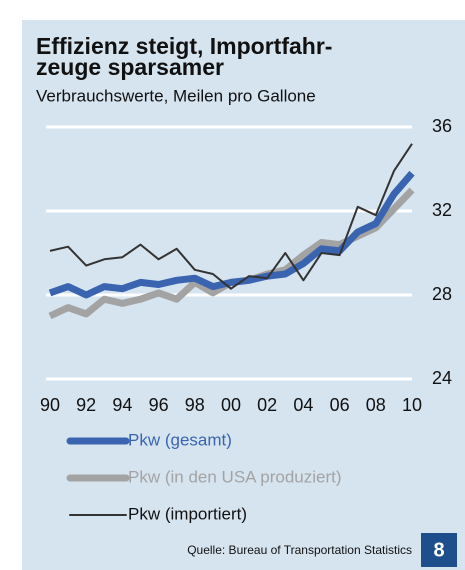 The width and height of the screenshot is (465, 570). I want to click on y-tick-label: 36, so click(442, 126).